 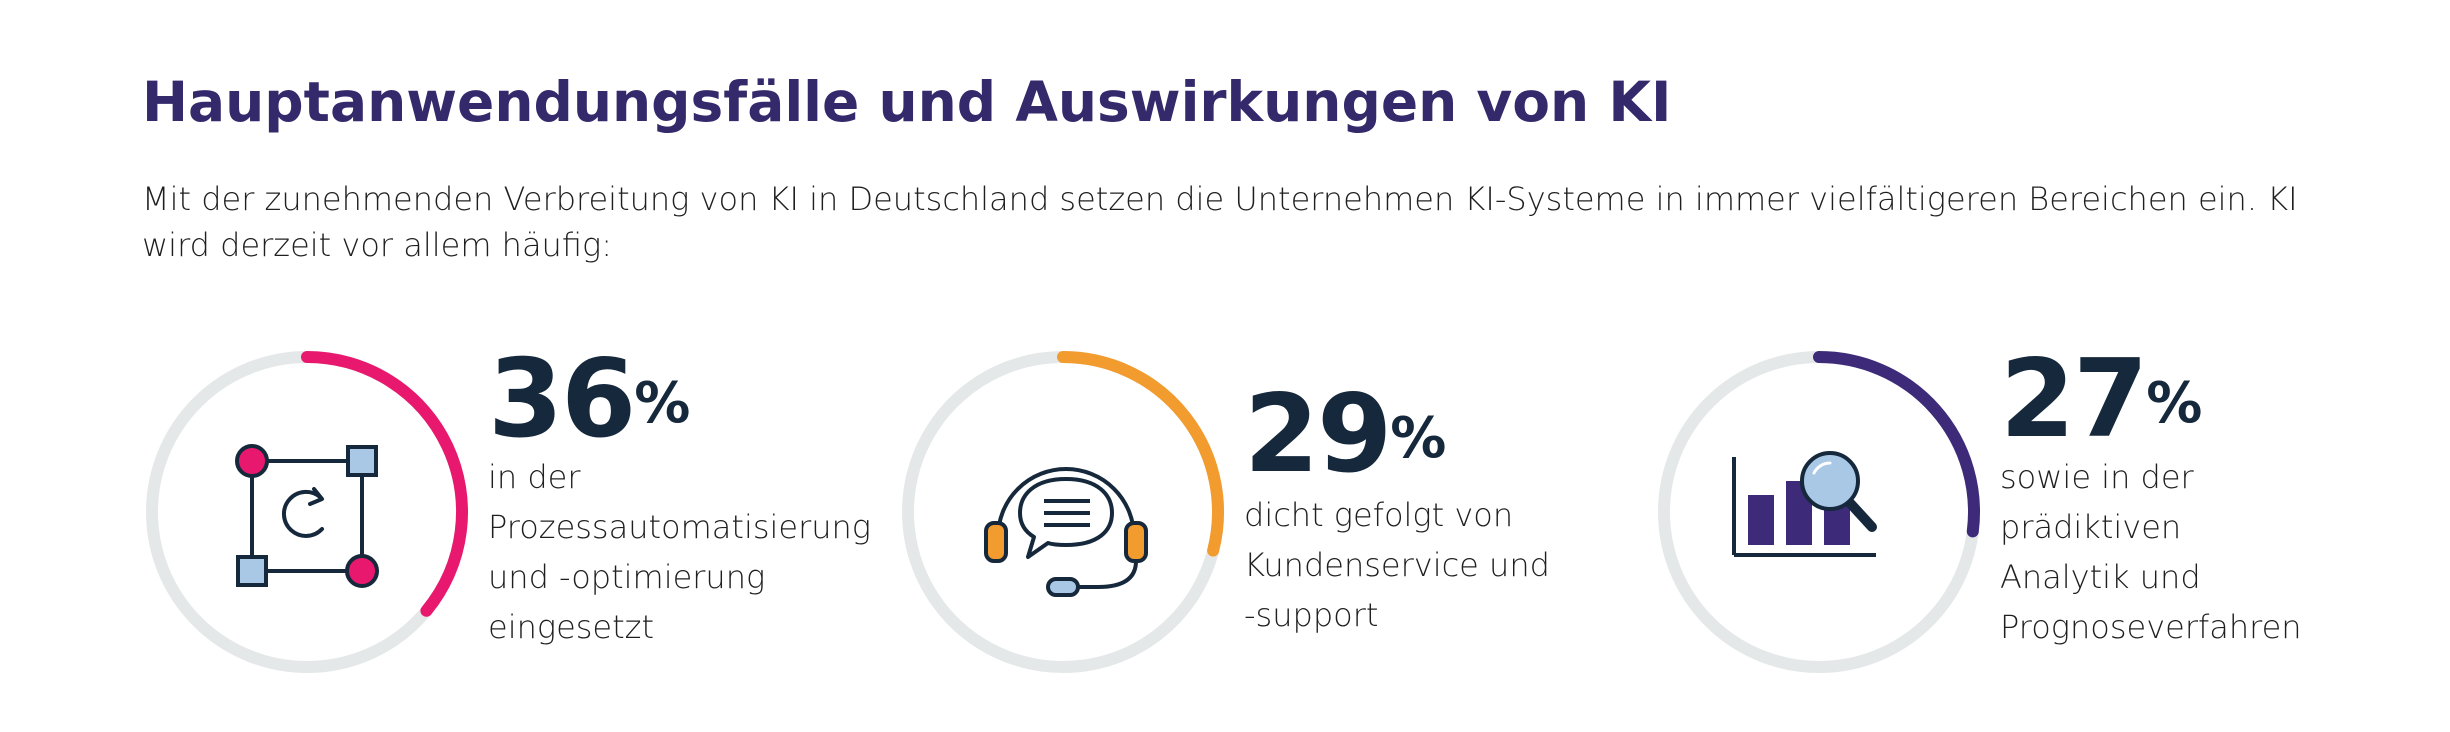 I want to click on stat-value: 27%, so click(x=2101, y=400).